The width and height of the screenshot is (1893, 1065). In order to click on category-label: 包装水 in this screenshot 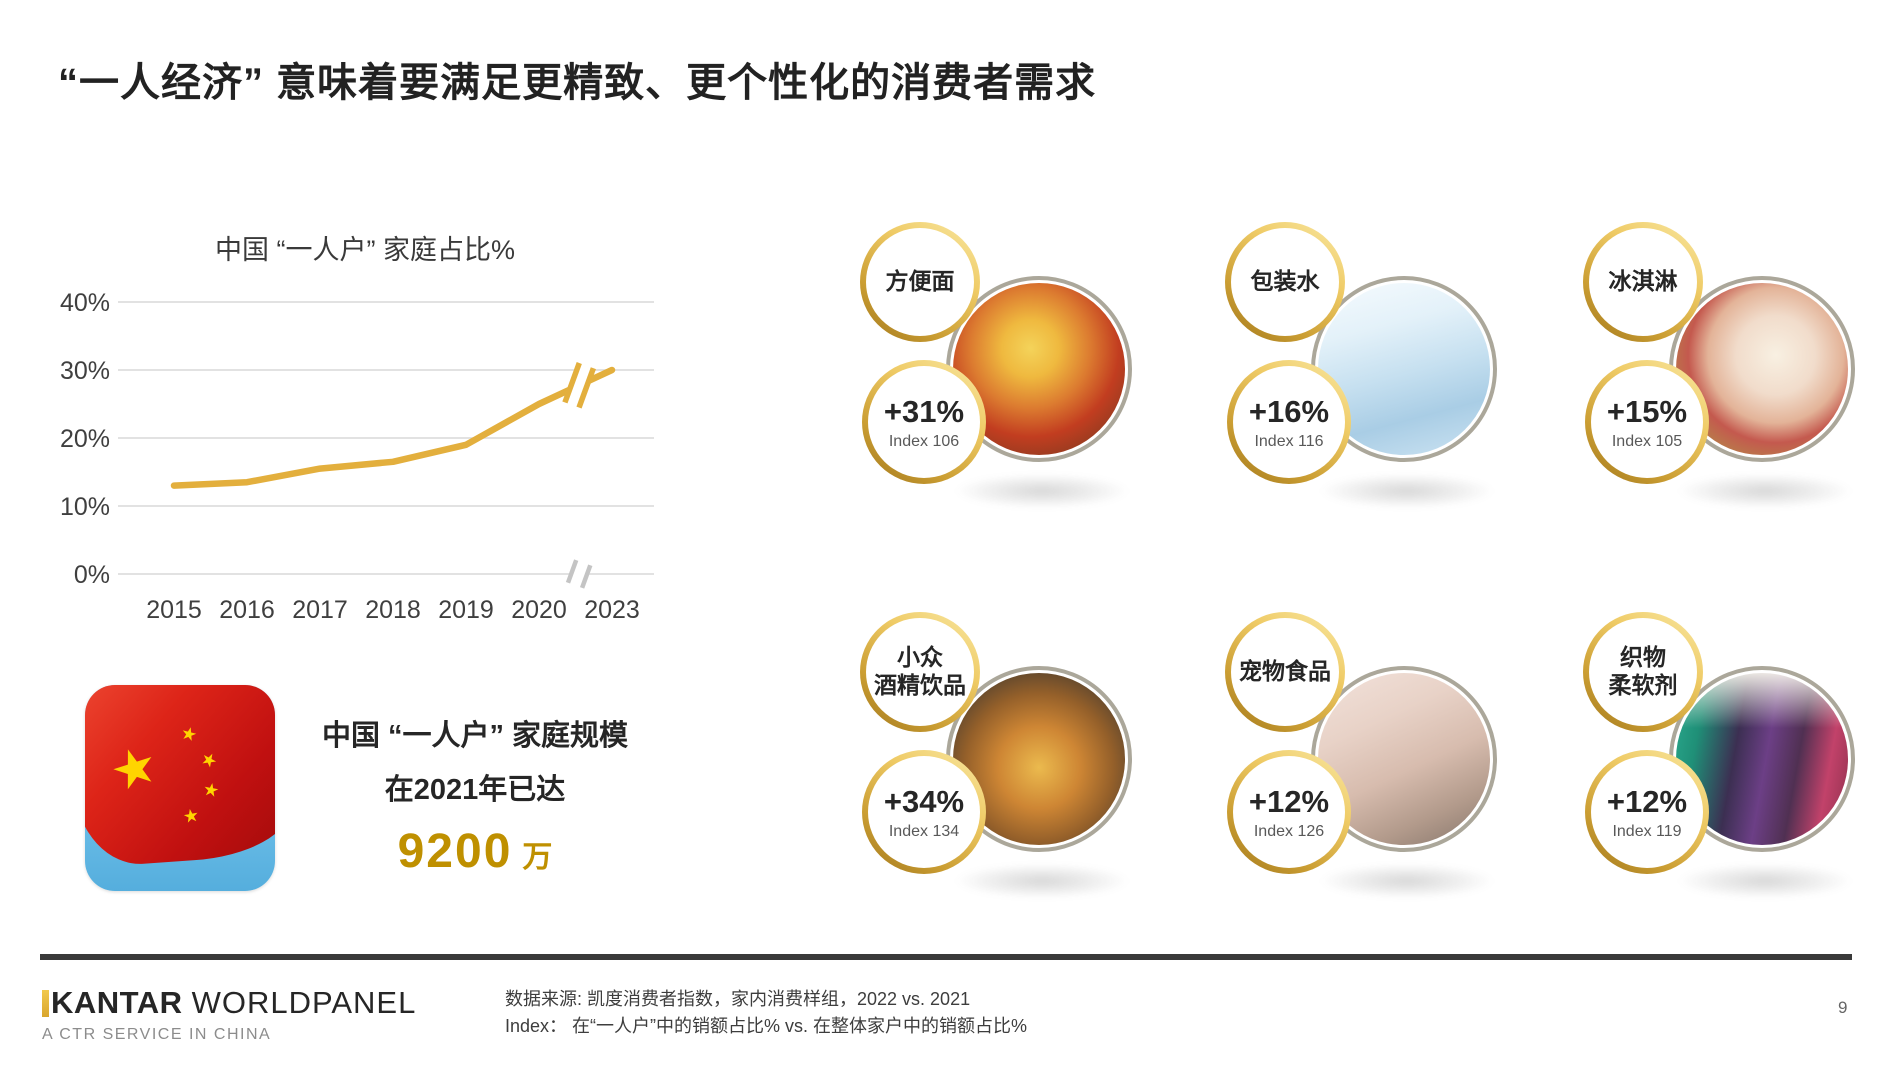, I will do `click(1285, 281)`.